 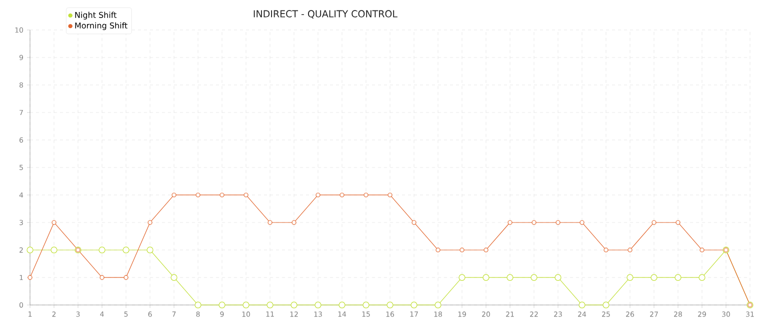 What do you see at coordinates (326, 14) in the screenshot?
I see `chart-title: INDIRECT - QUALITY CONTROL` at bounding box center [326, 14].